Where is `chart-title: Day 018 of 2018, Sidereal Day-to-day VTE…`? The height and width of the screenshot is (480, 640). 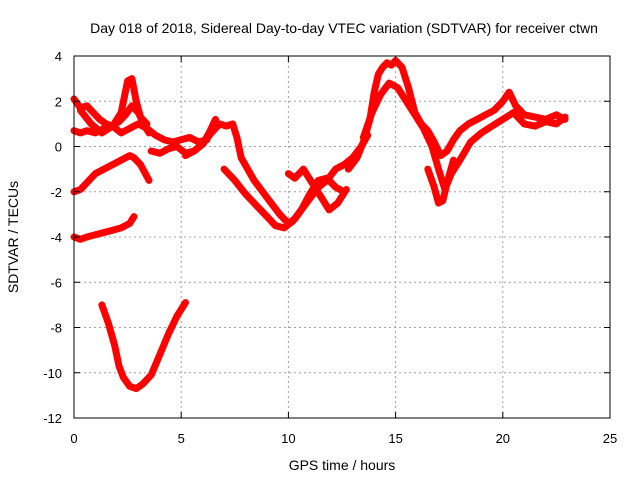 chart-title: Day 018 of 2018, Sidereal Day-to-day VTE… is located at coordinates (344, 28).